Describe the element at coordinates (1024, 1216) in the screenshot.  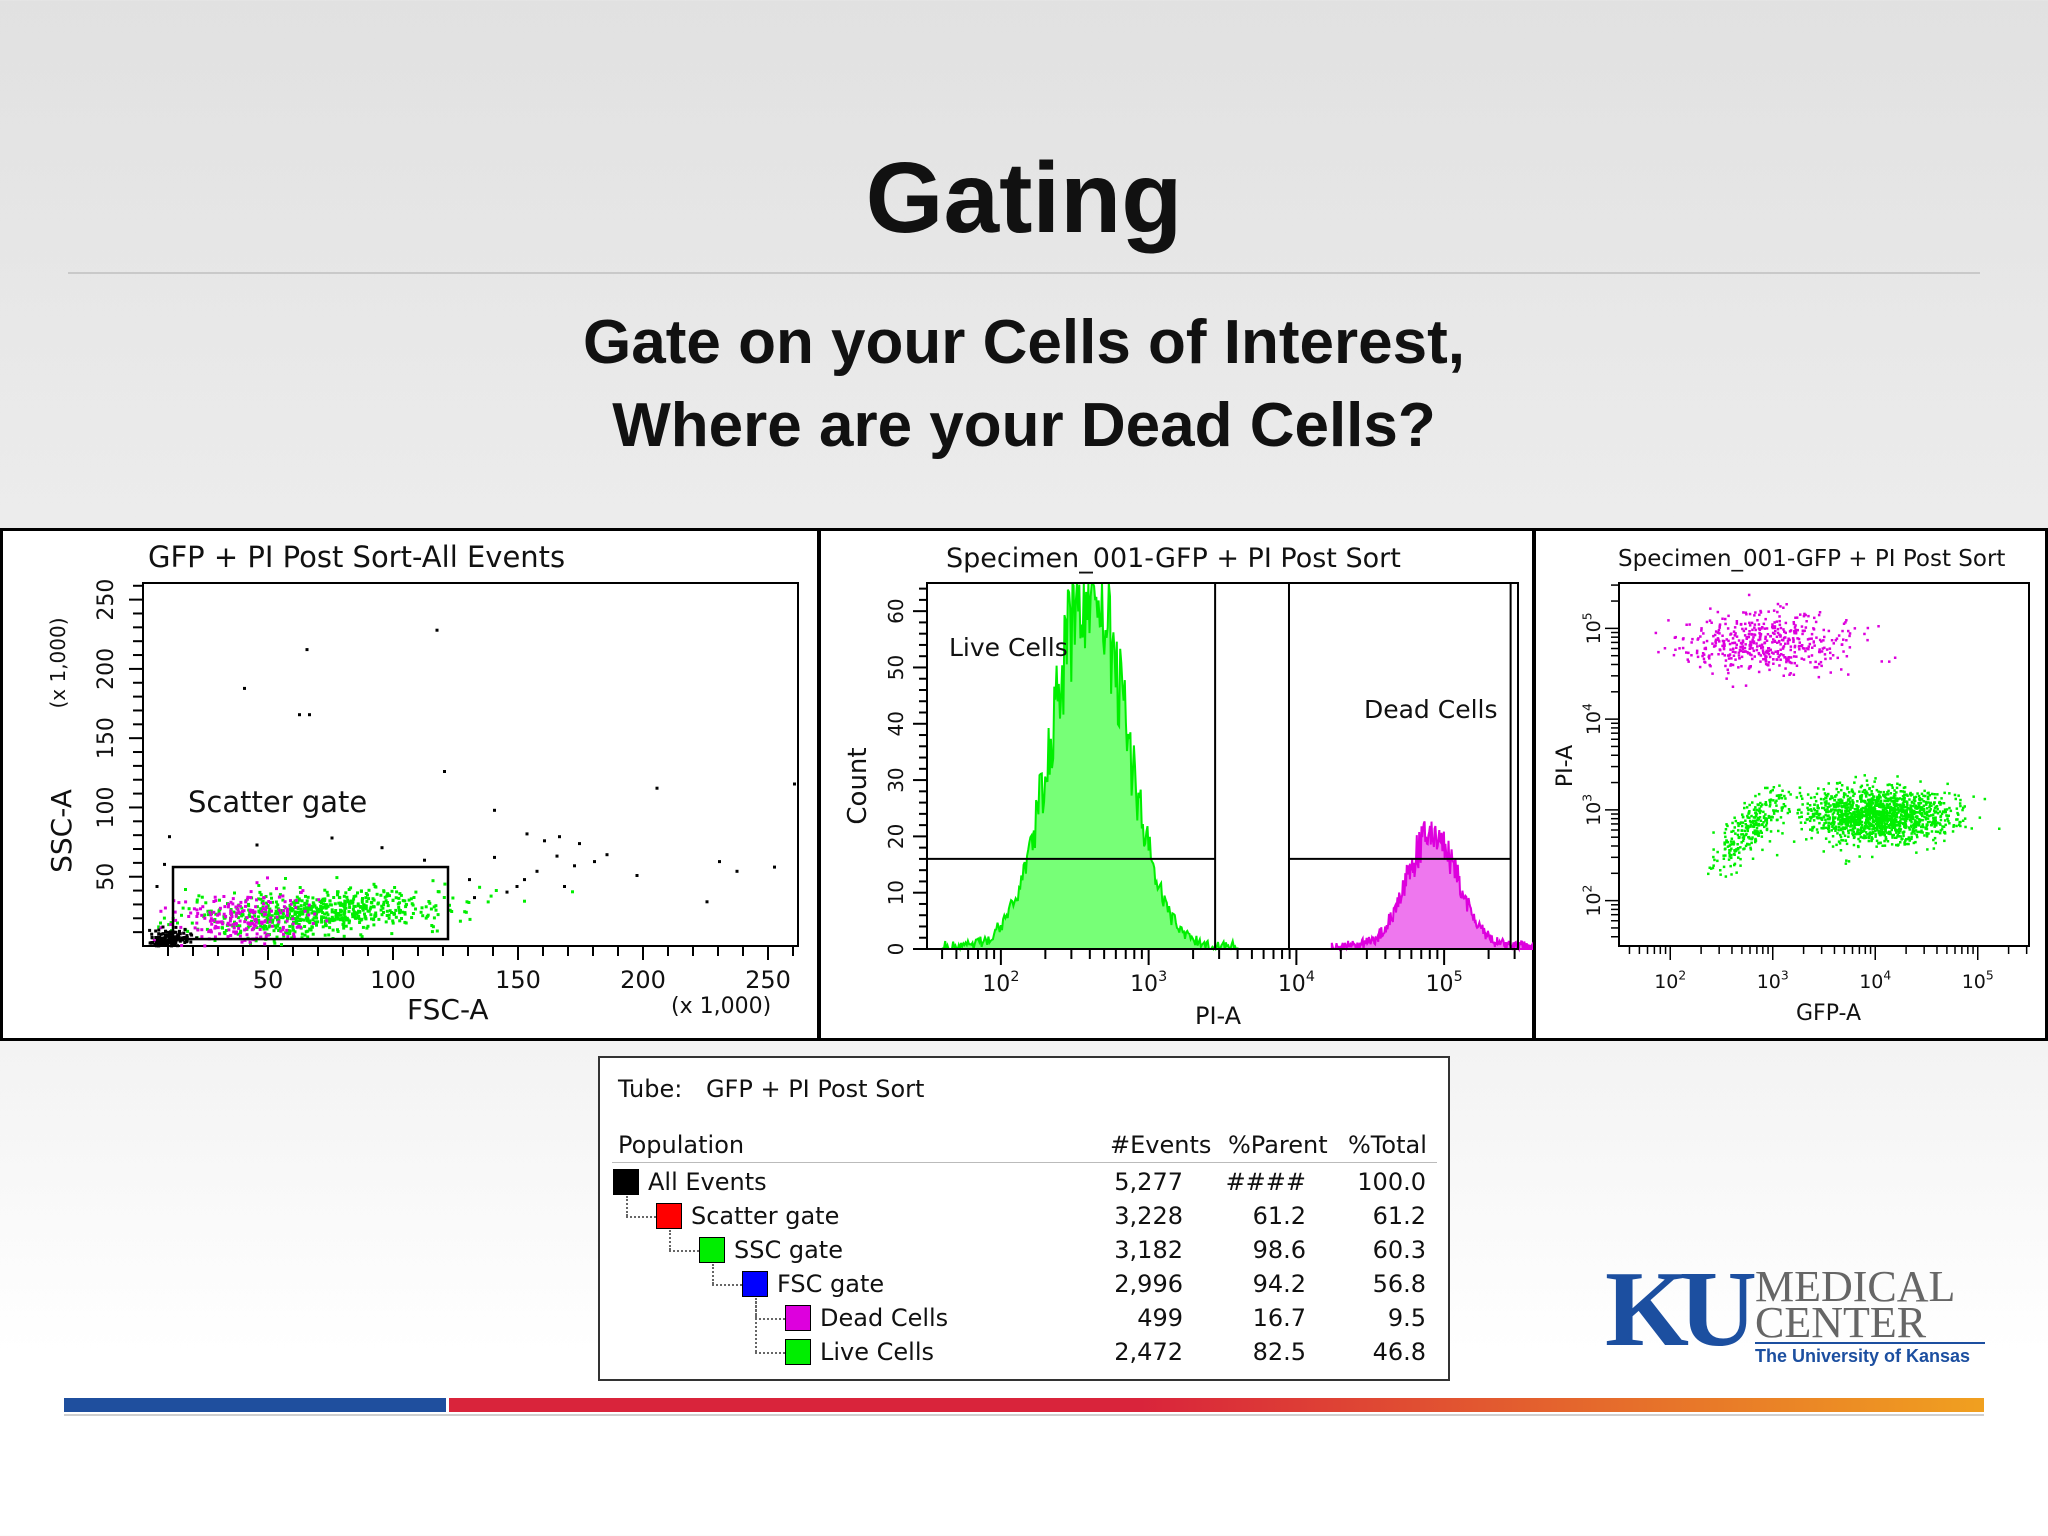
I see `population-row: Scatter gate 3,228 61.2 61.2` at that location.